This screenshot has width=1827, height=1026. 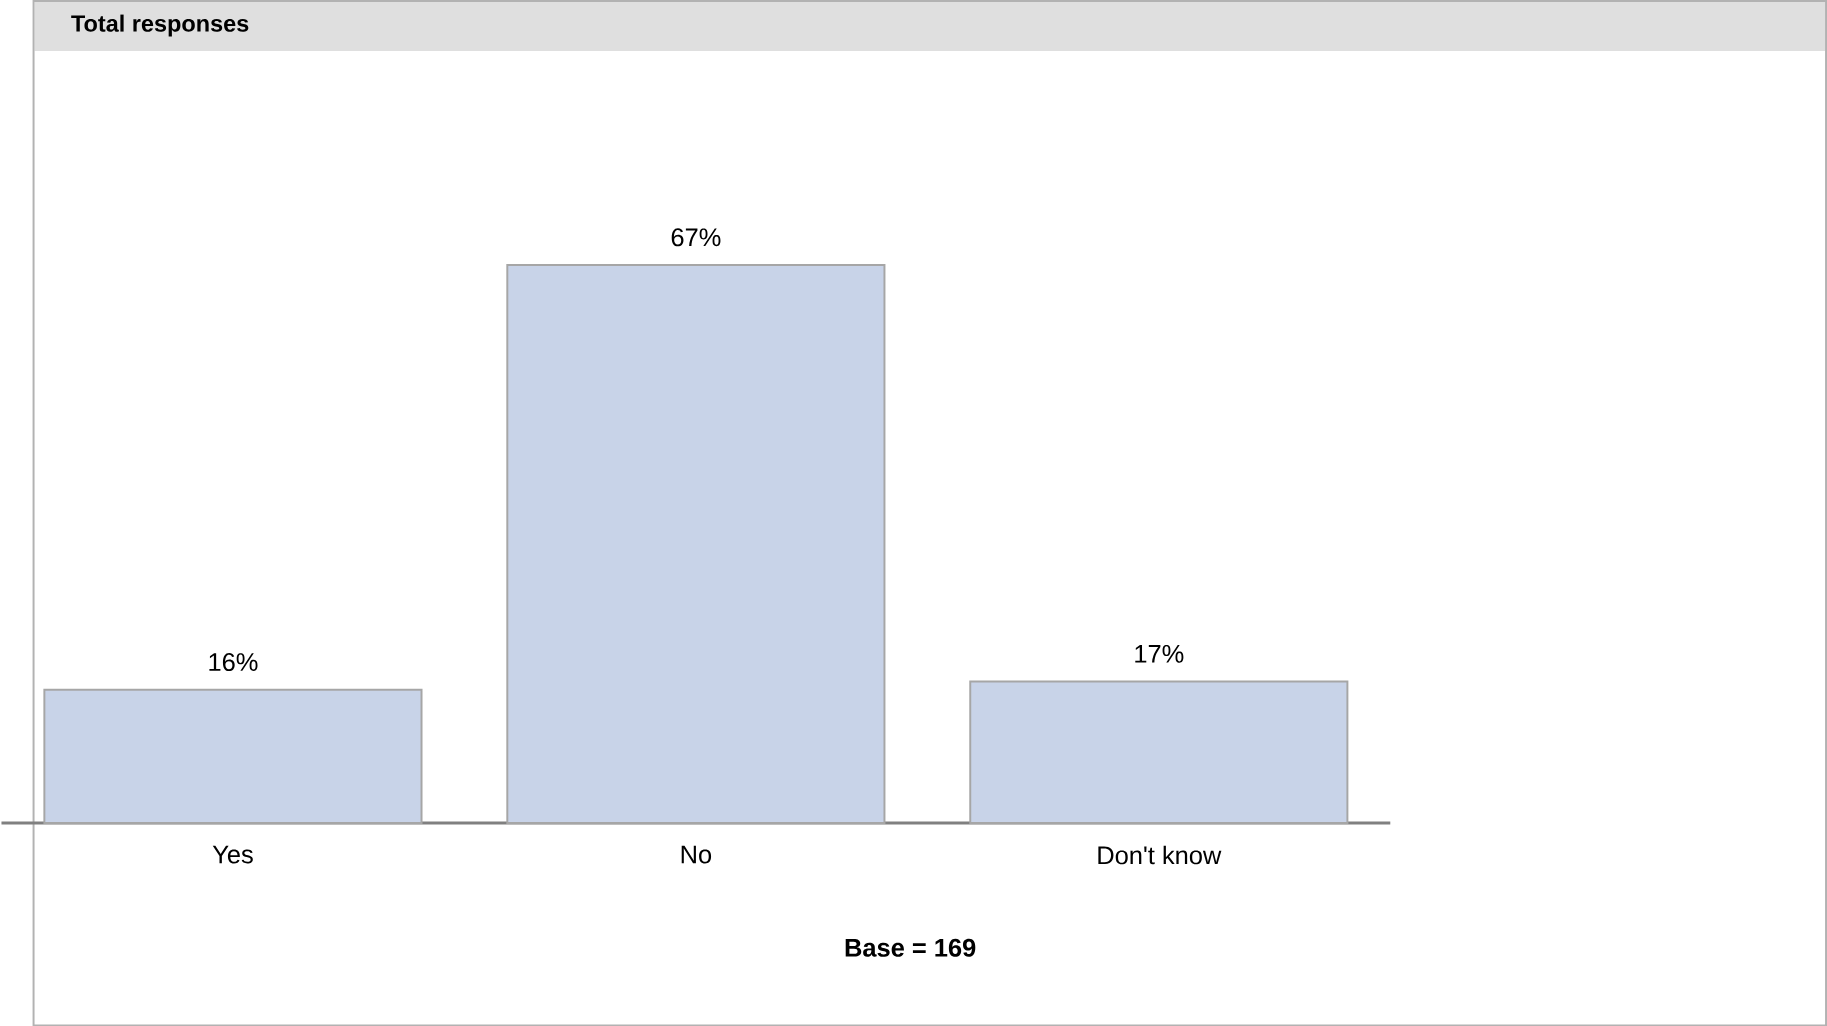 I want to click on x-tick-label: Yes, so click(x=232, y=854).